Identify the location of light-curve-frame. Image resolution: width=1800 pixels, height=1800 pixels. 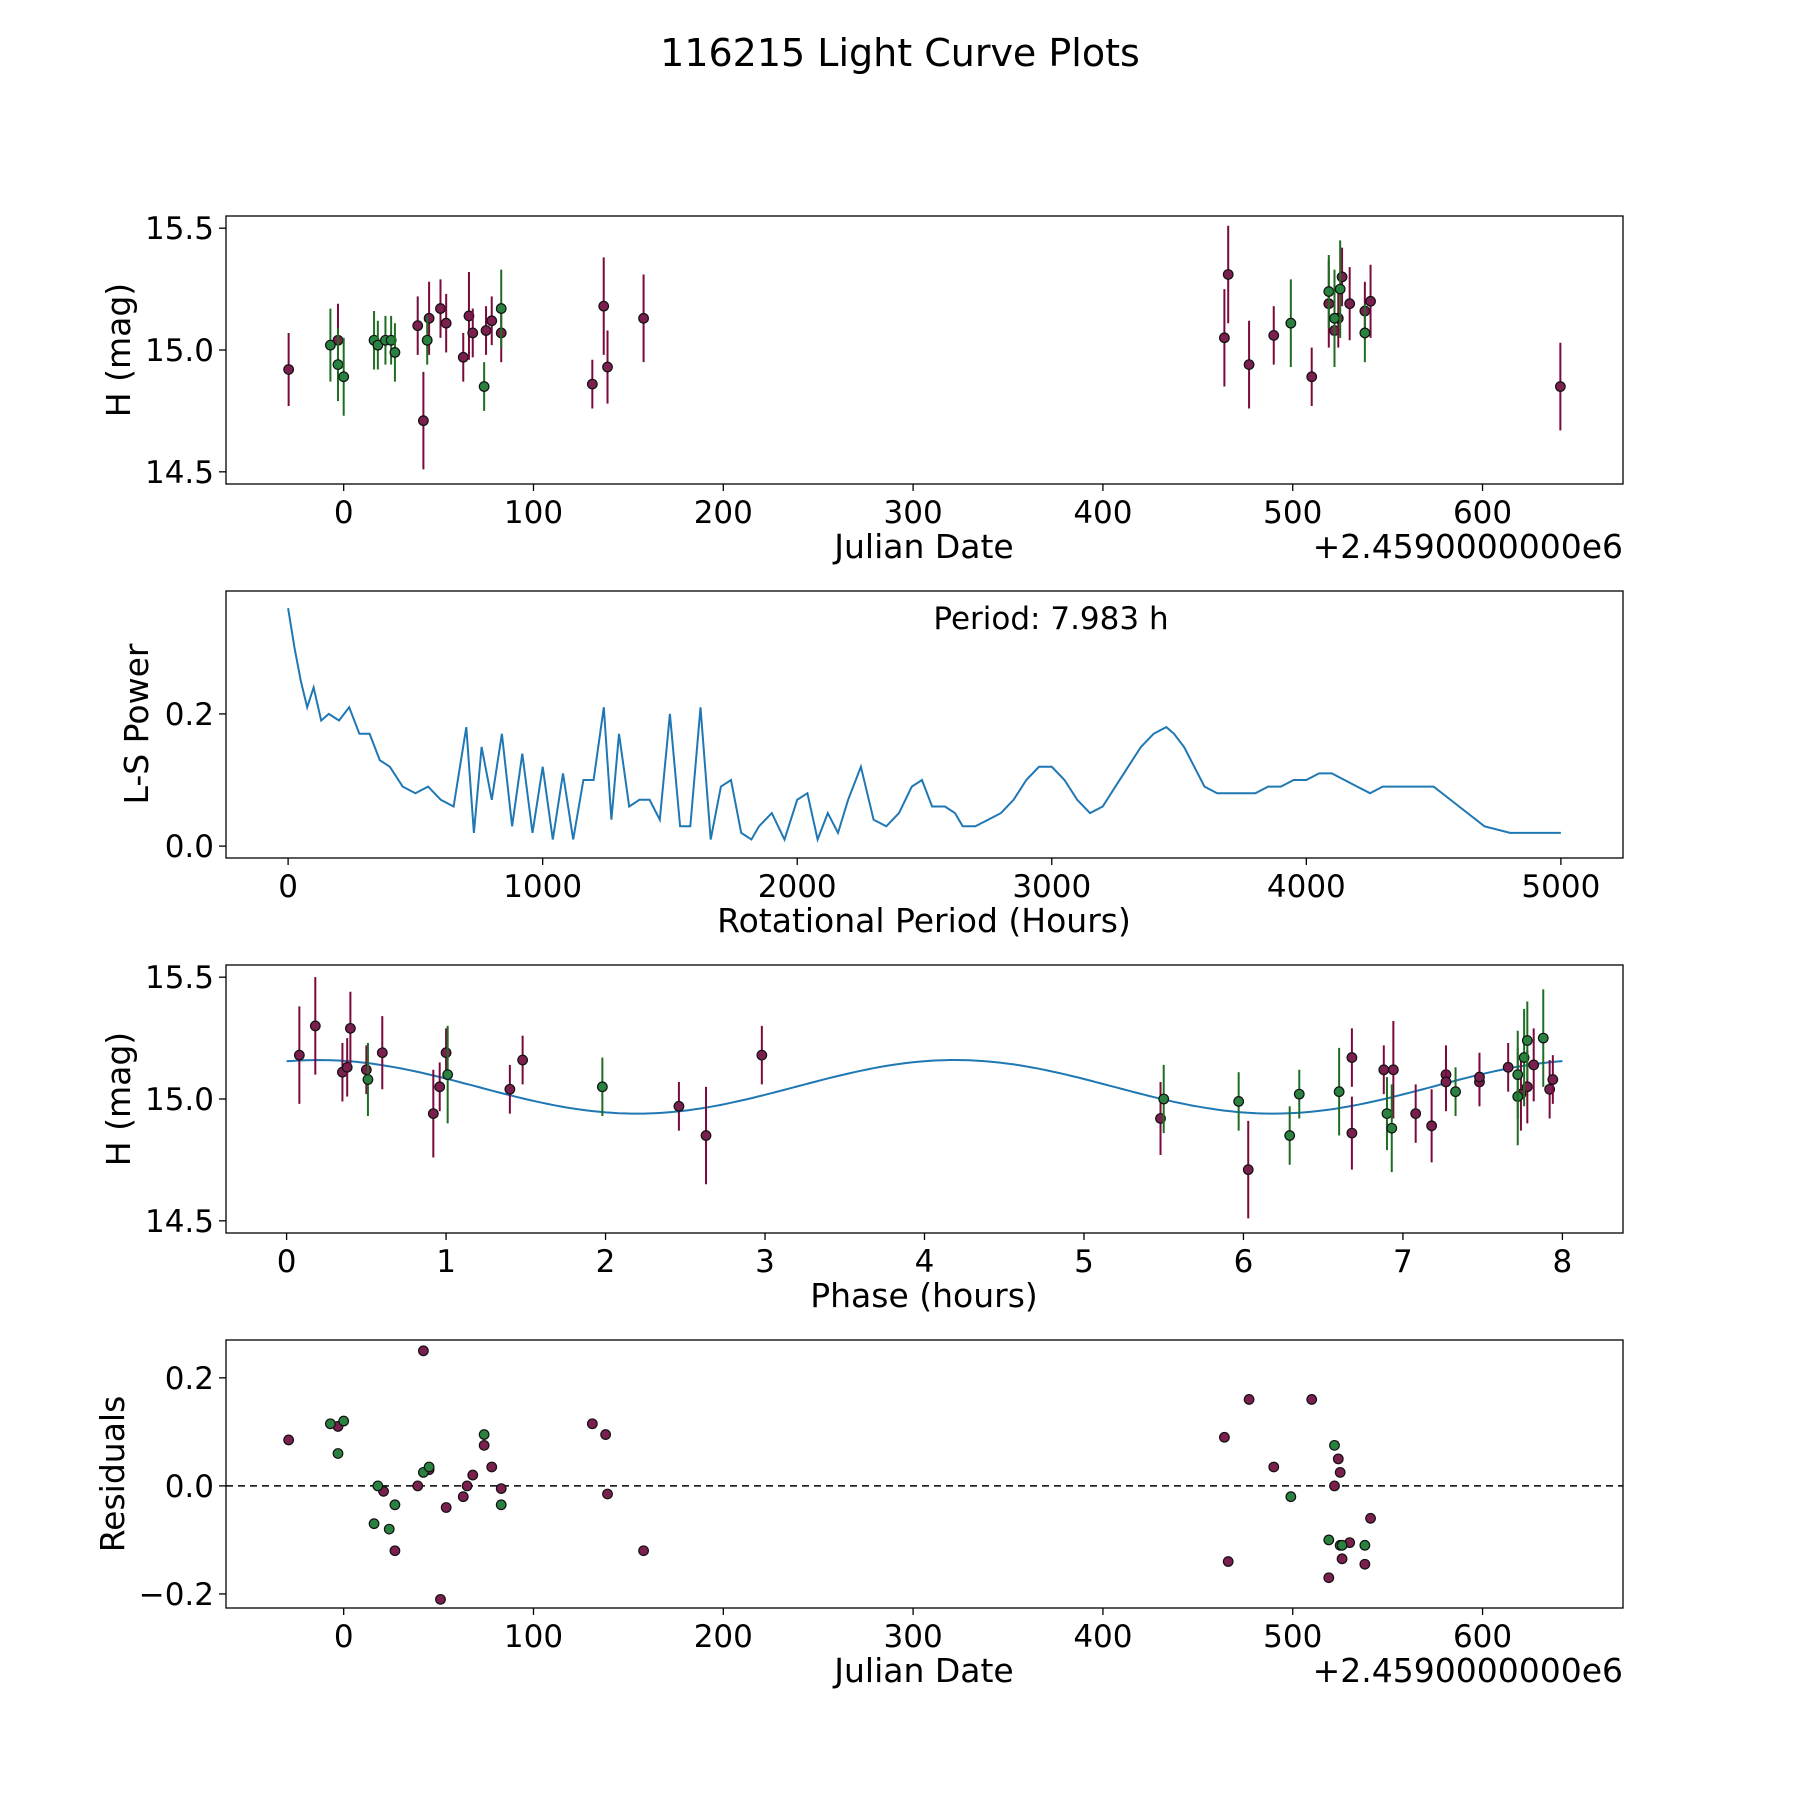
(924, 350).